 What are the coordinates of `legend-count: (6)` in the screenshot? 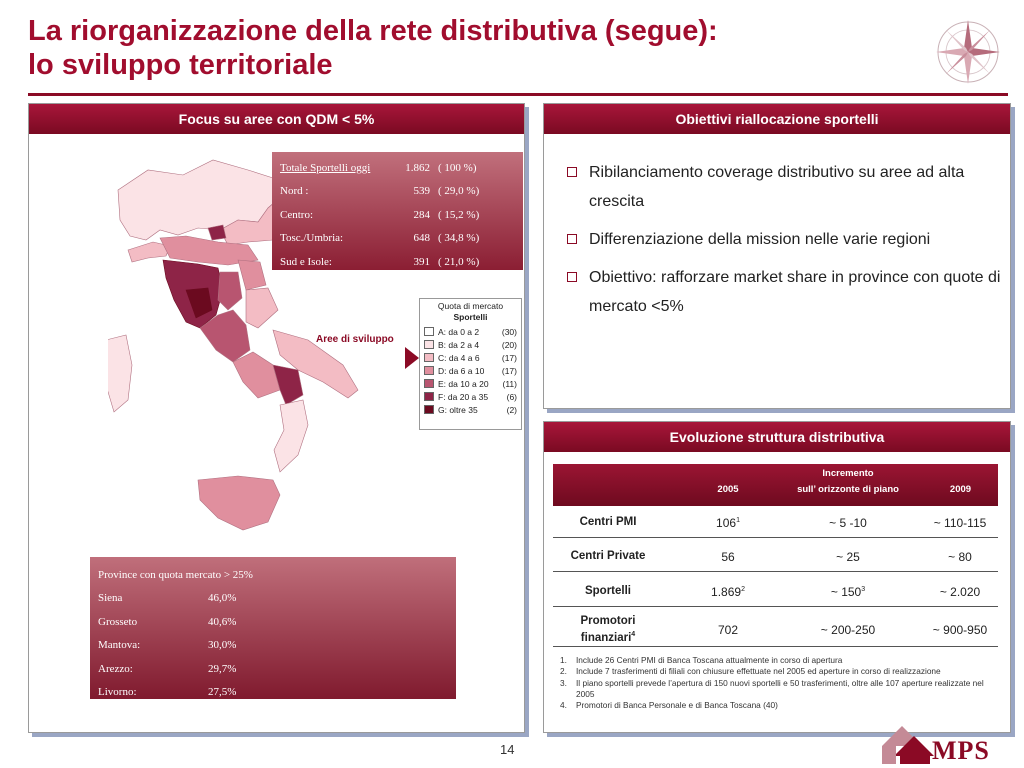 It's located at (511, 396).